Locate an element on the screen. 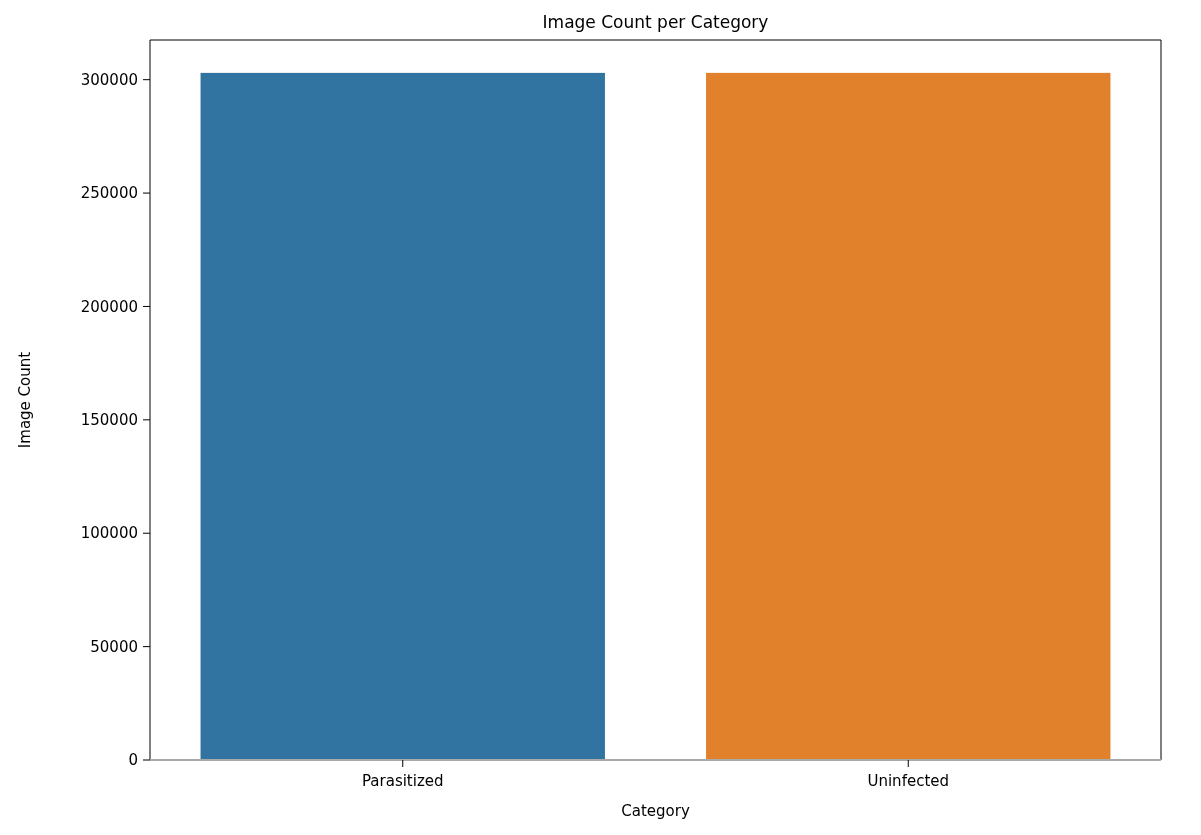 Image resolution: width=1201 pixels, height=835 pixels. y-tick-label: 250000 is located at coordinates (109, 193).